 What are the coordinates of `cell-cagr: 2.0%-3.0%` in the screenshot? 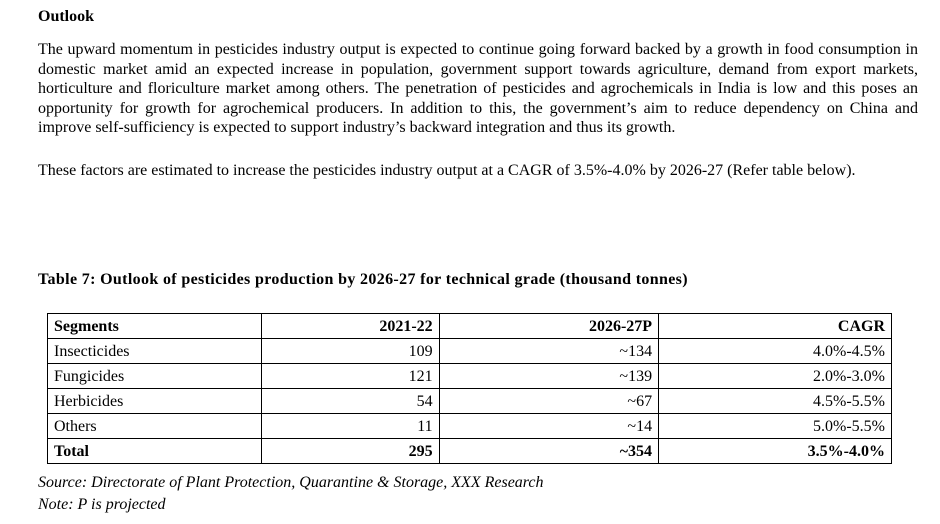 It's located at (775, 376).